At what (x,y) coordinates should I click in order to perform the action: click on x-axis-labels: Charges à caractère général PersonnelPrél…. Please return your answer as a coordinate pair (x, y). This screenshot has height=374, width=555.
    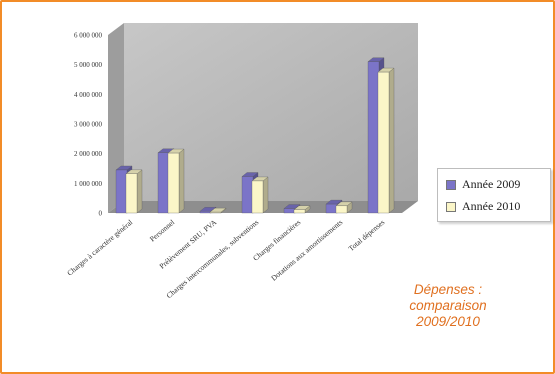
    Looking at the image, I should click on (225, 258).